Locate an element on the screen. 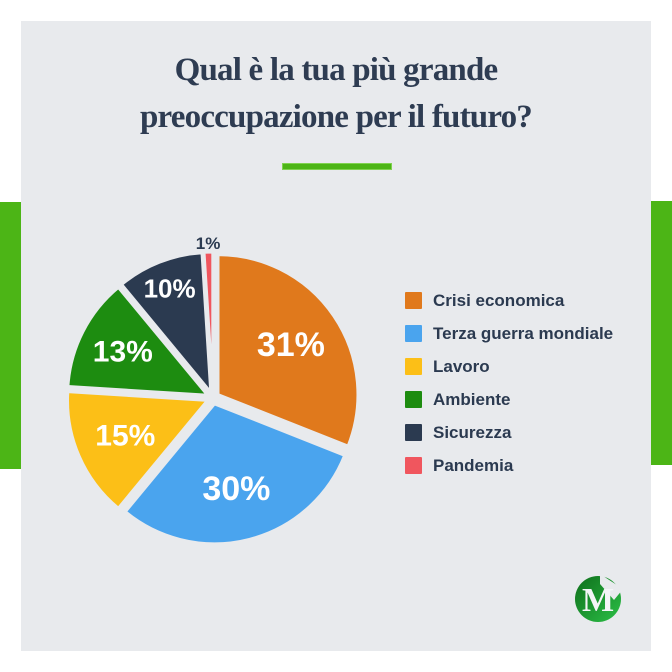  legend-item-sicurezza: Sicurezza is located at coordinates (509, 432).